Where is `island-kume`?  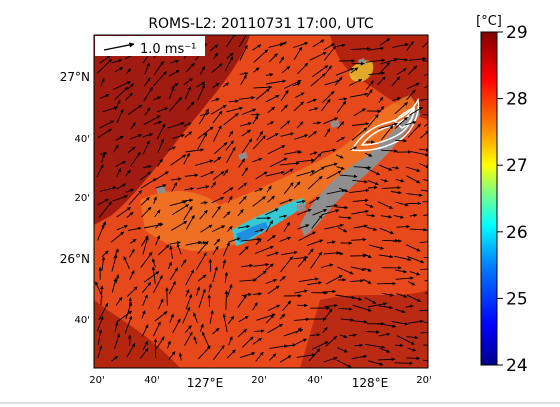 island-kume is located at coordinates (161, 190).